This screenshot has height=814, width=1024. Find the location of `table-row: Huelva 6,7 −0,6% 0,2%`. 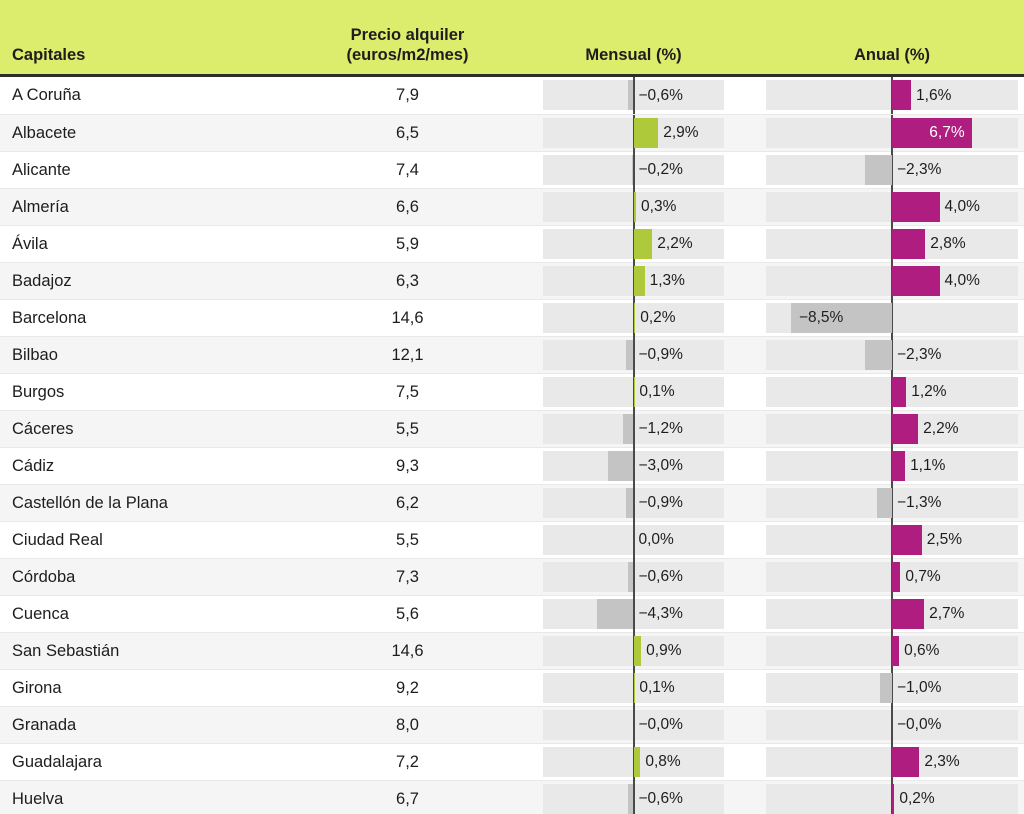

table-row: Huelva 6,7 −0,6% 0,2% is located at coordinates (512, 797).